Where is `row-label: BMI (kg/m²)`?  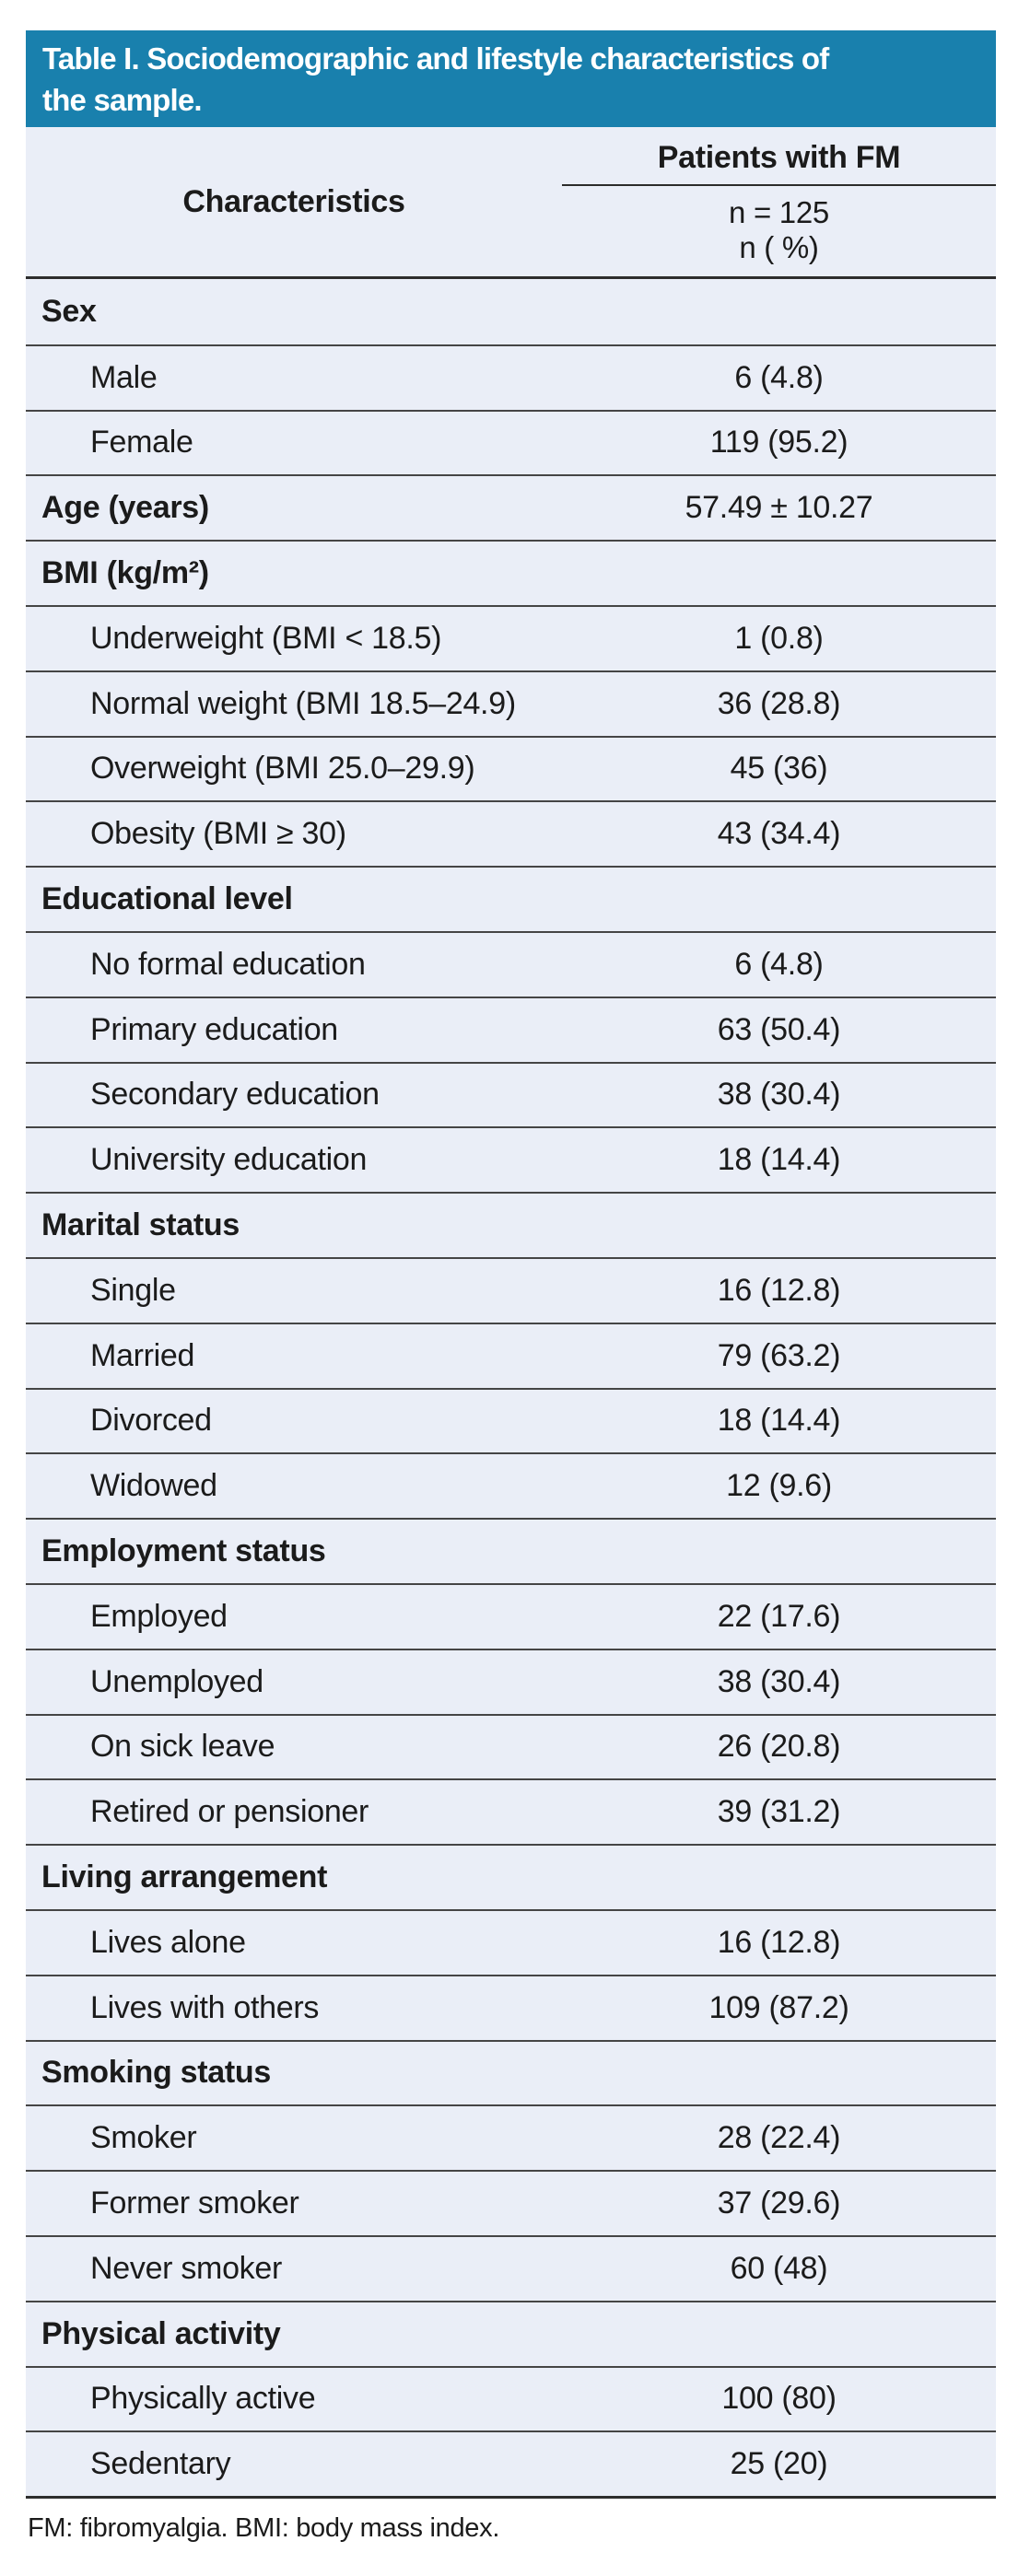
row-label: BMI (kg/m²) is located at coordinates (125, 573).